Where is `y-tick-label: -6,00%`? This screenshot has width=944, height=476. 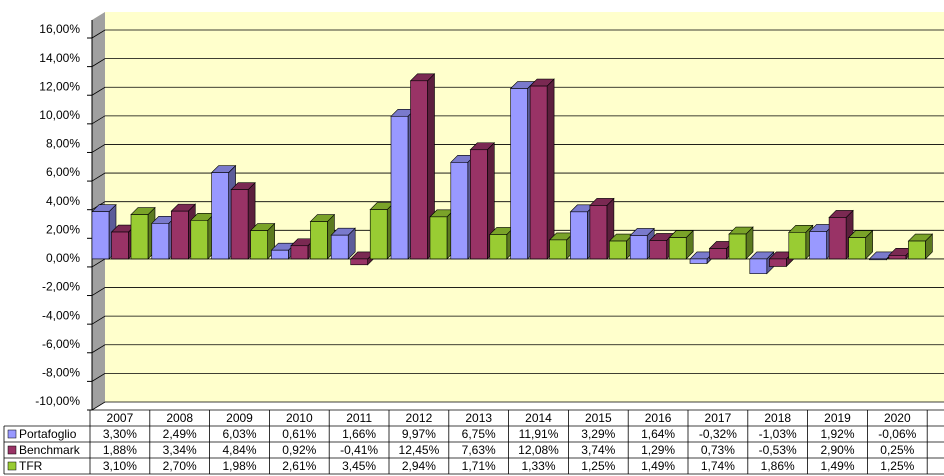
y-tick-label: -6,00% is located at coordinates (61, 344).